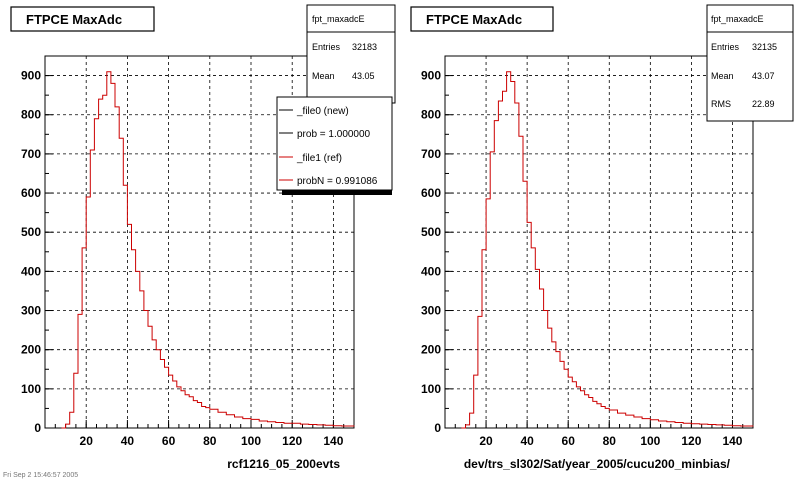 This screenshot has width=800, height=480. Describe the element at coordinates (737, 19) in the screenshot. I see `panel2-stats-name: fpt_maxadcE` at that location.